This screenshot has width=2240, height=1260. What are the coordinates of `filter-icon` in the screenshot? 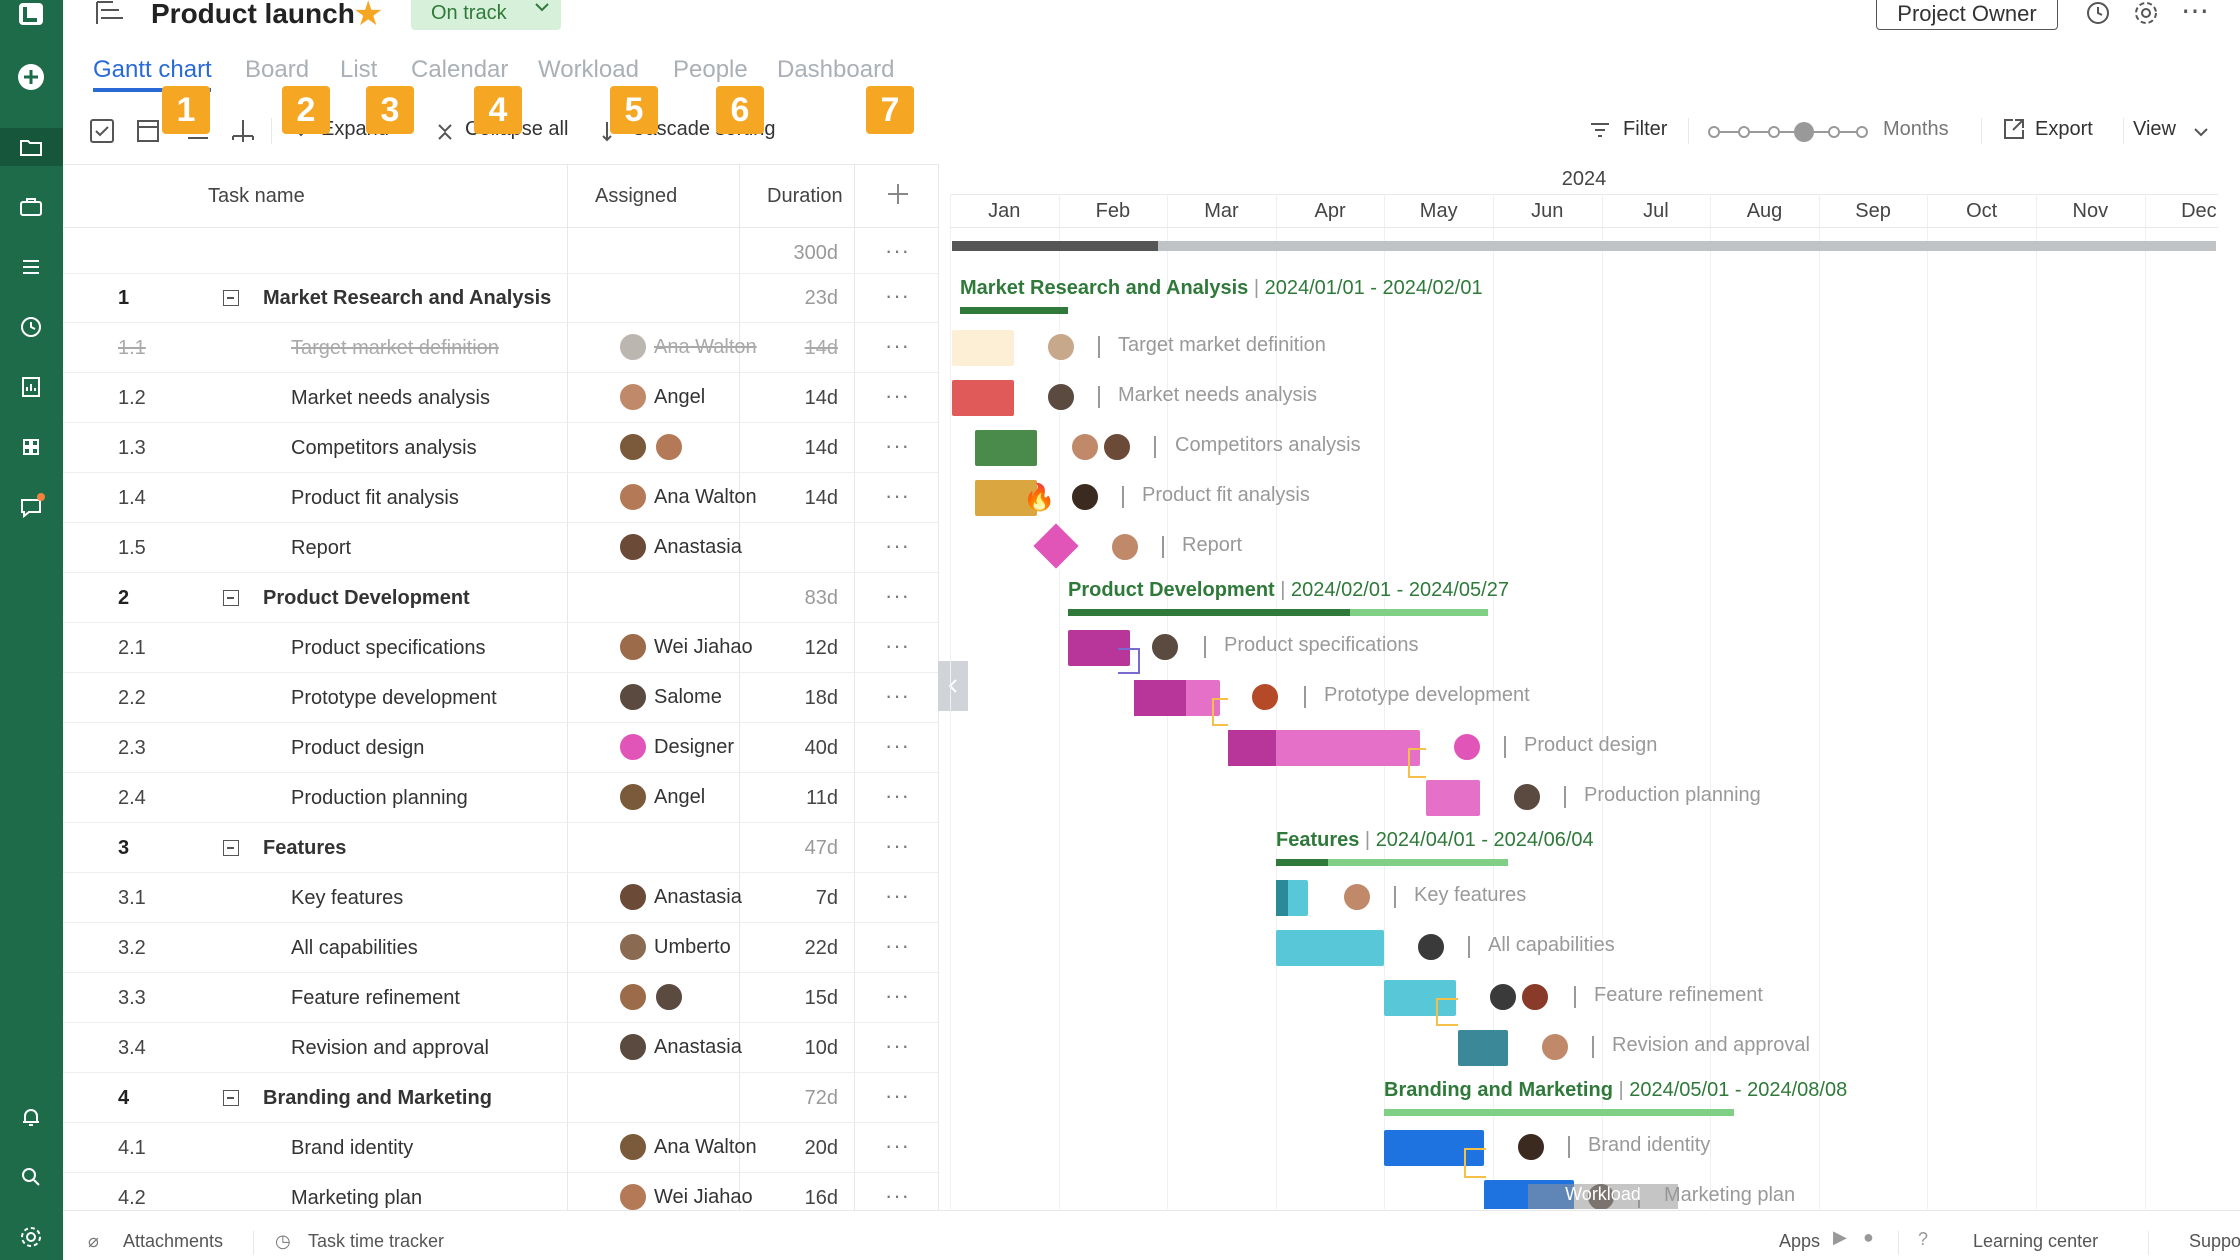 It's located at (1600, 132).